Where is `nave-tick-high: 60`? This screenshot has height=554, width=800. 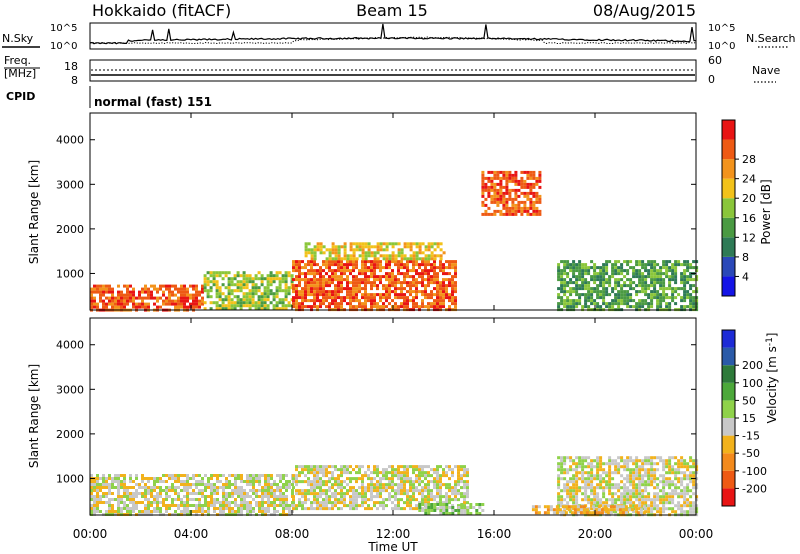
nave-tick-high: 60 is located at coordinates (715, 60).